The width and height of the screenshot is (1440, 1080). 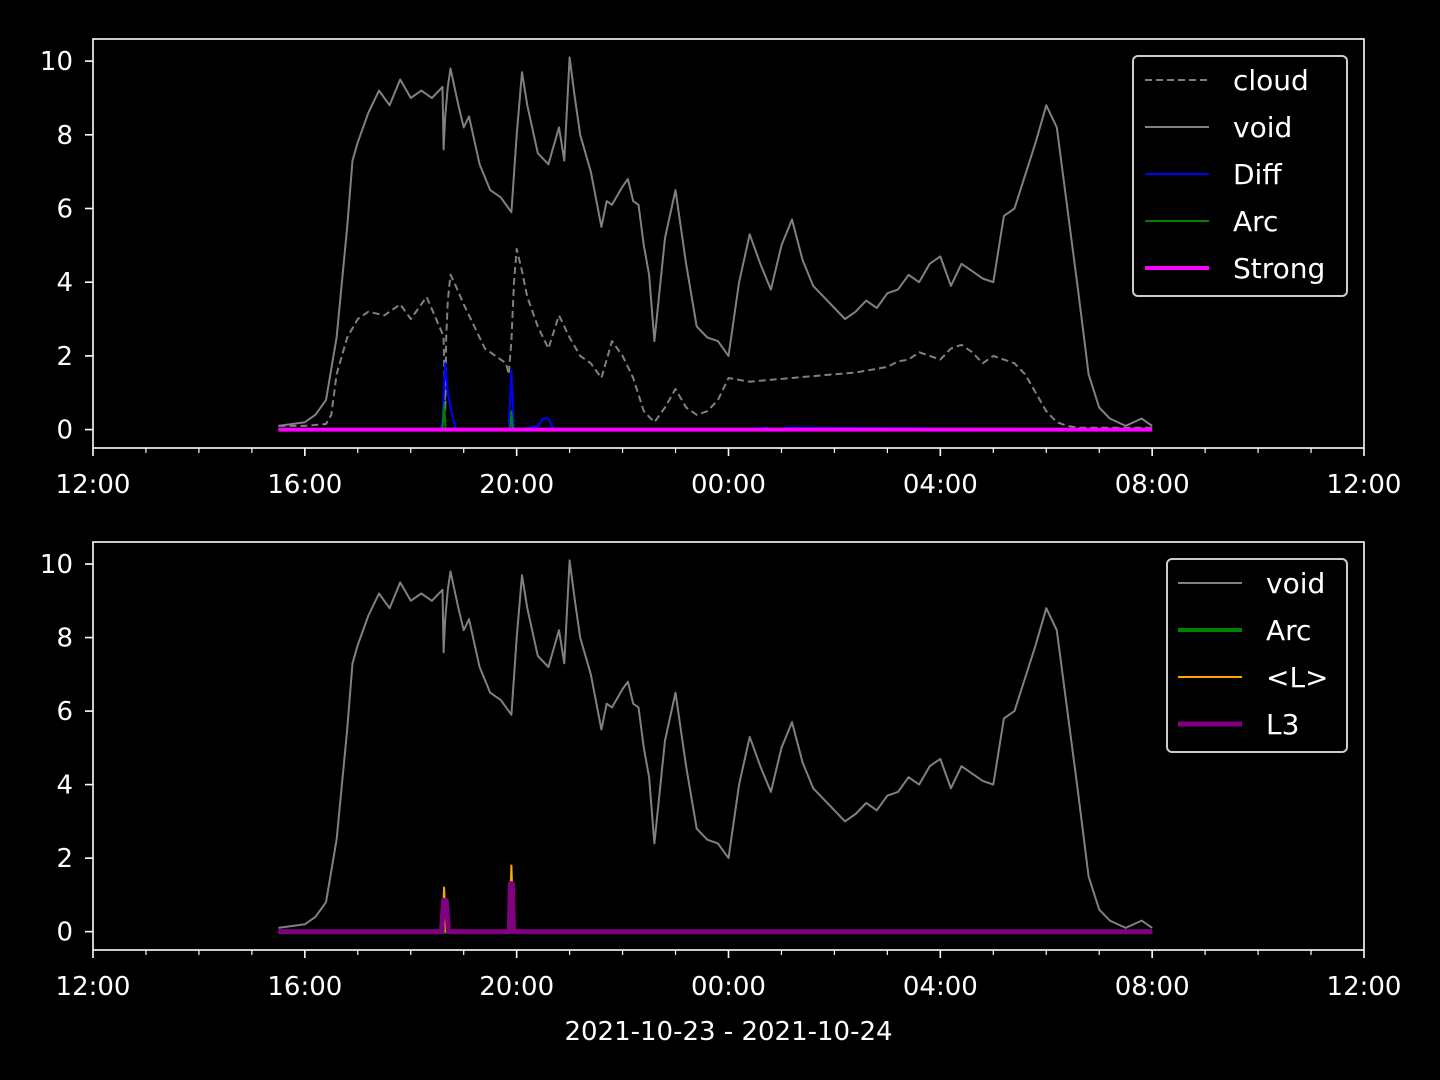 I want to click on legend: void Arc <L> L3, so click(x=1257, y=655).